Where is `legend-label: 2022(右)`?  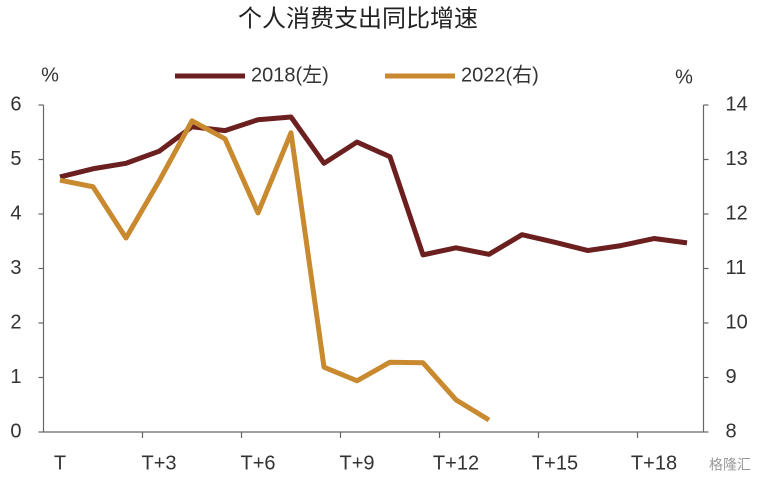
legend-label: 2022(右) is located at coordinates (500, 74).